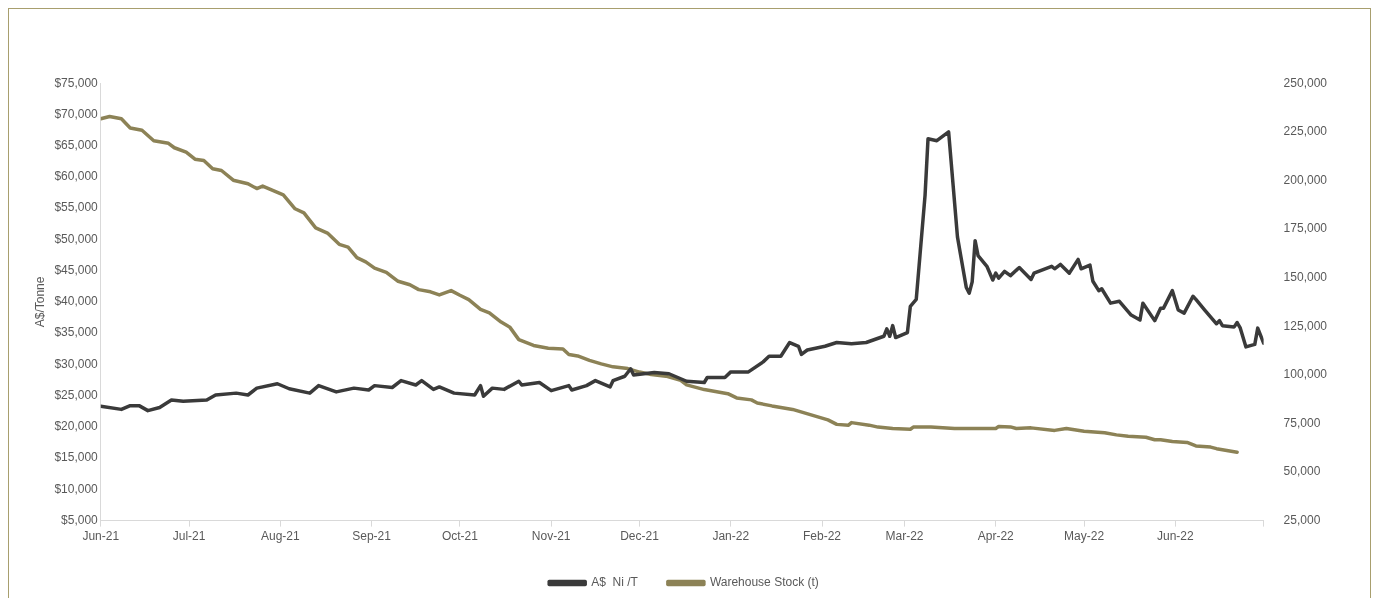 Image resolution: width=1381 pixels, height=601 pixels. What do you see at coordinates (1302, 422) in the screenshot?
I see `y2-tick-label: 75,000` at bounding box center [1302, 422].